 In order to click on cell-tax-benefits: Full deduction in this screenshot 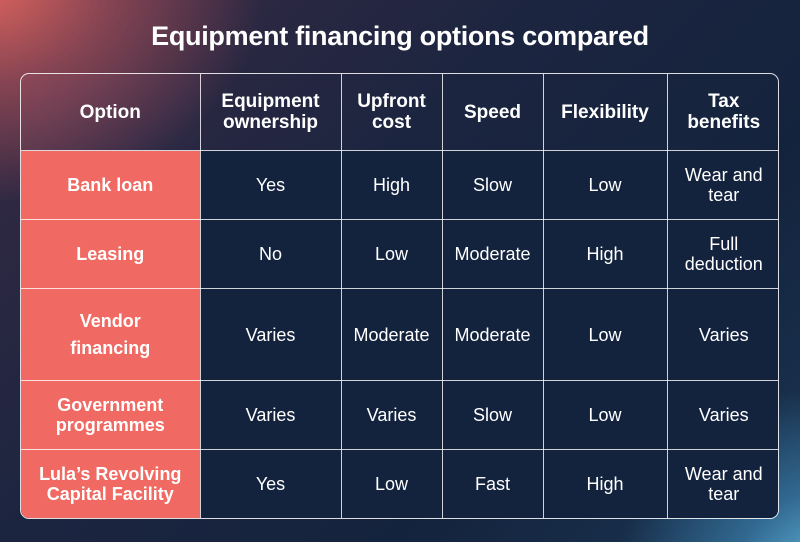, I will do `click(722, 254)`.